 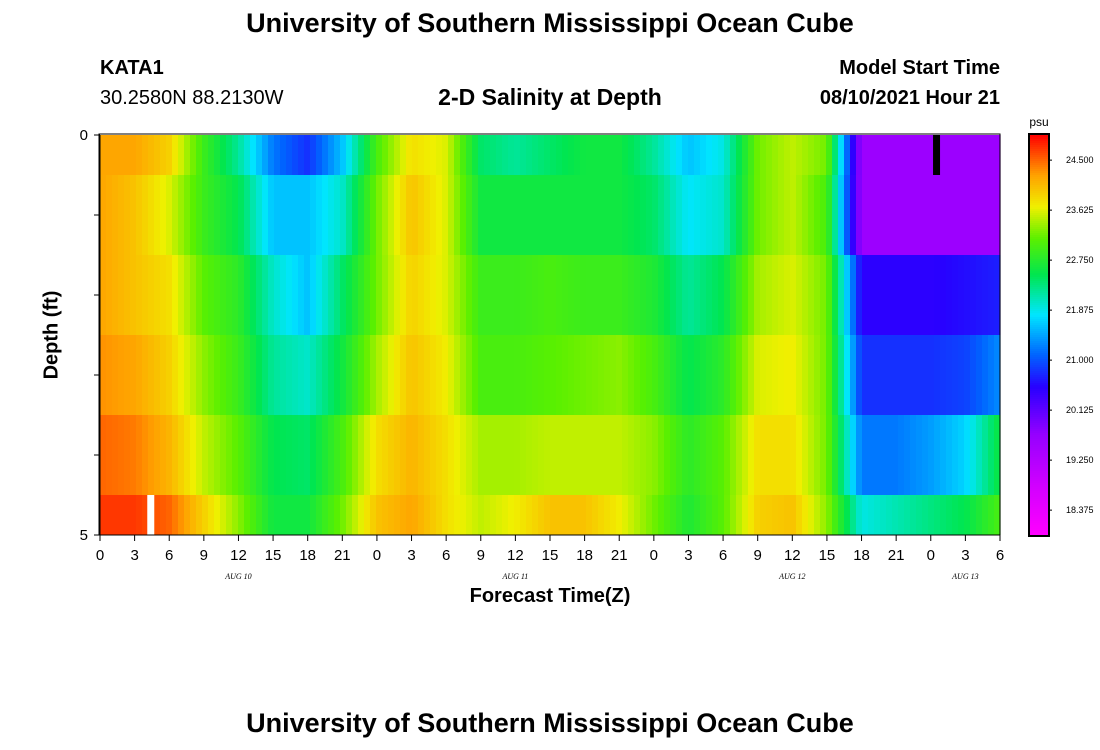 What do you see at coordinates (584, 555) in the screenshot?
I see `x-tick-label: 18` at bounding box center [584, 555].